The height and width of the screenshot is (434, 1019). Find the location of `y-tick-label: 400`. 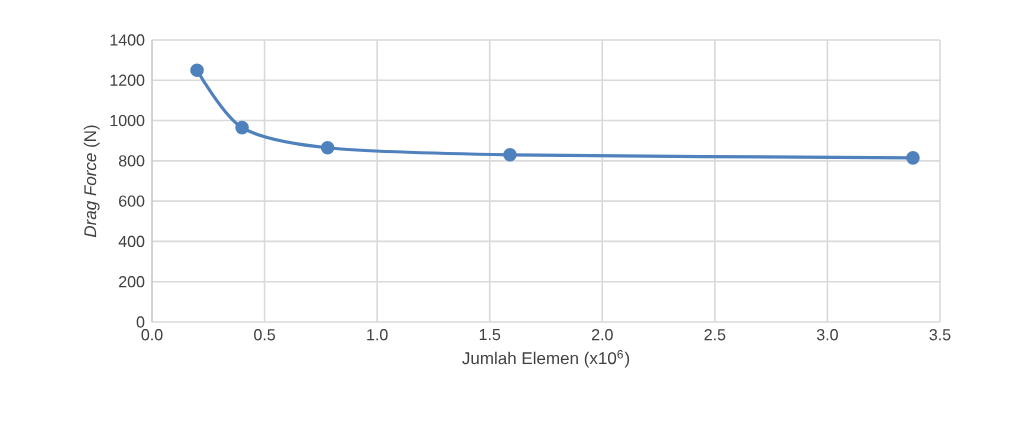

y-tick-label: 400 is located at coordinates (131, 241).